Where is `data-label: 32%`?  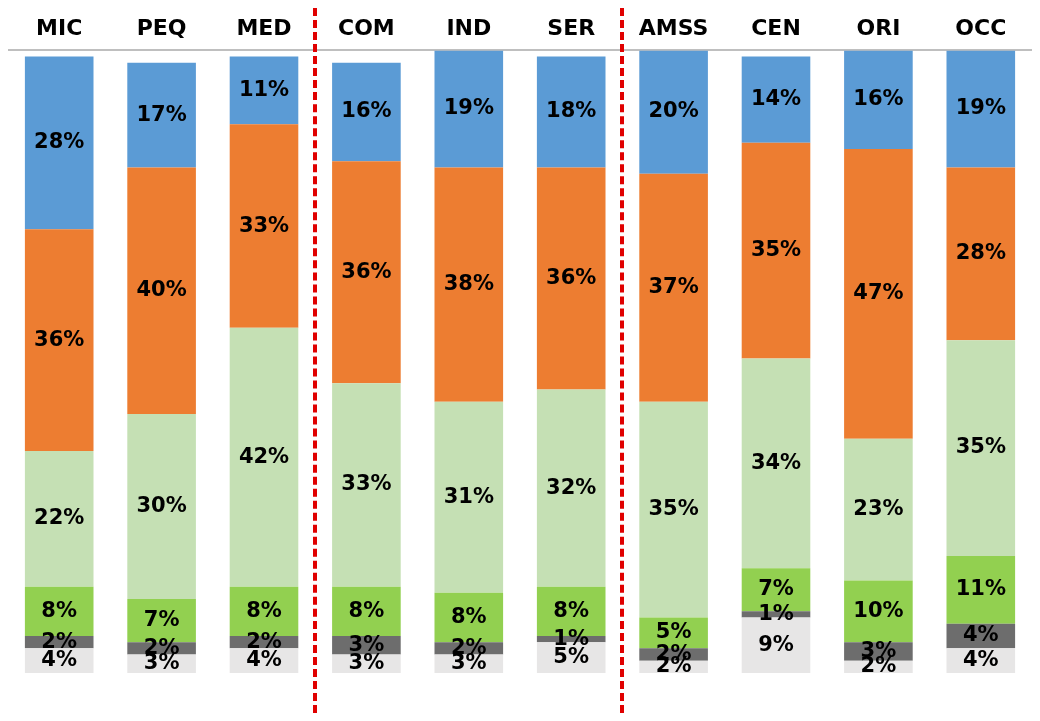
data-label: 32% is located at coordinates (571, 486).